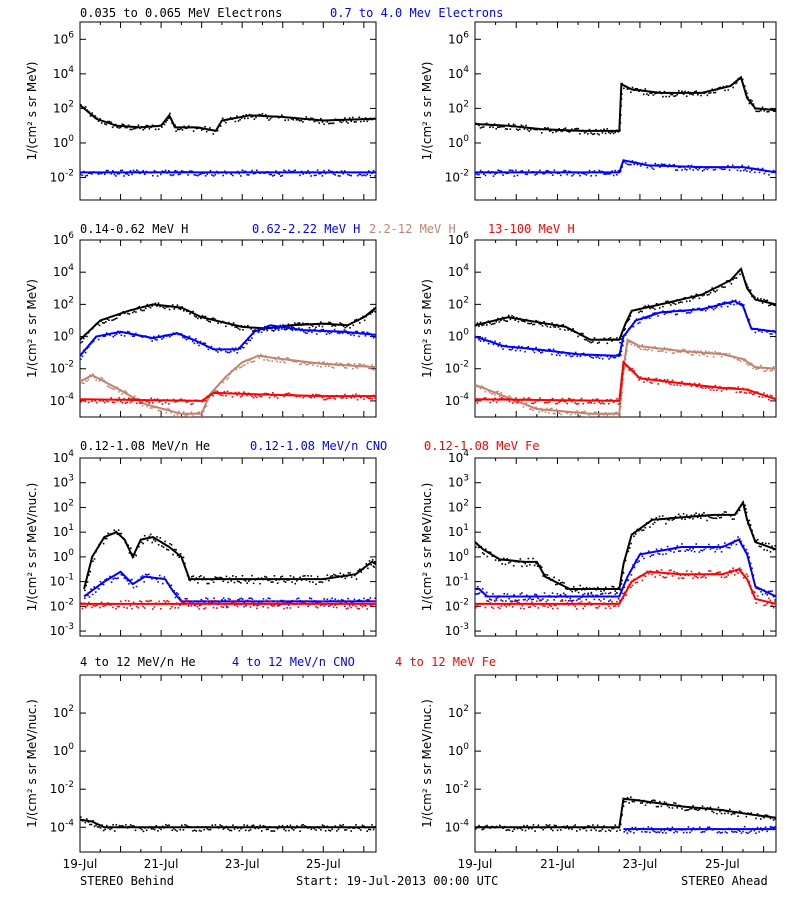  I want to click on y-tick-label: 101, so click(63, 531).